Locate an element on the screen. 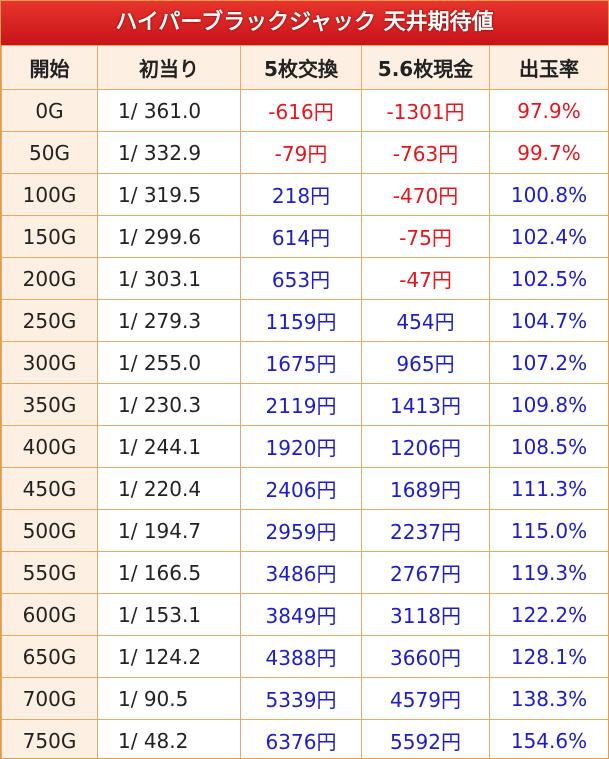  table-cell: 109.8% is located at coordinates (548, 404).